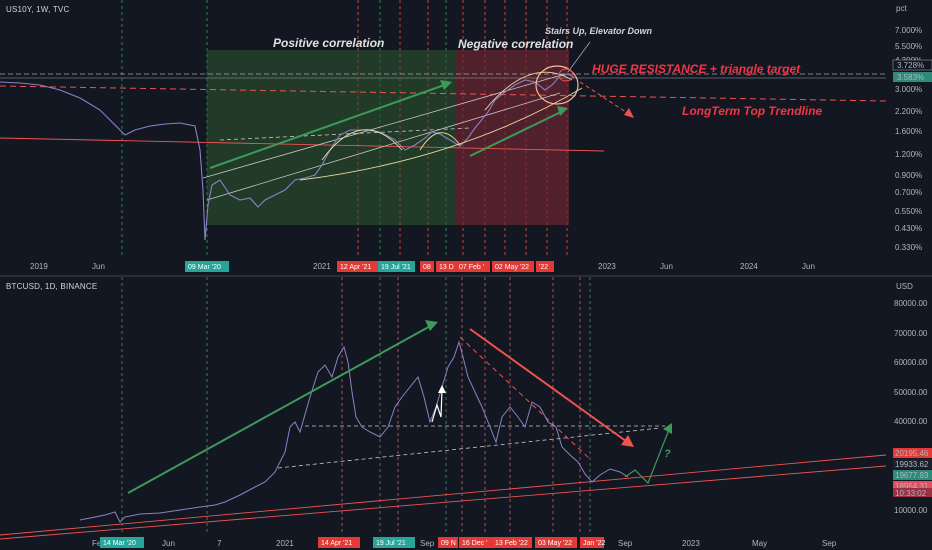 The width and height of the screenshot is (932, 550). I want to click on btc-red-arrowhead-down, so click(627, 441).